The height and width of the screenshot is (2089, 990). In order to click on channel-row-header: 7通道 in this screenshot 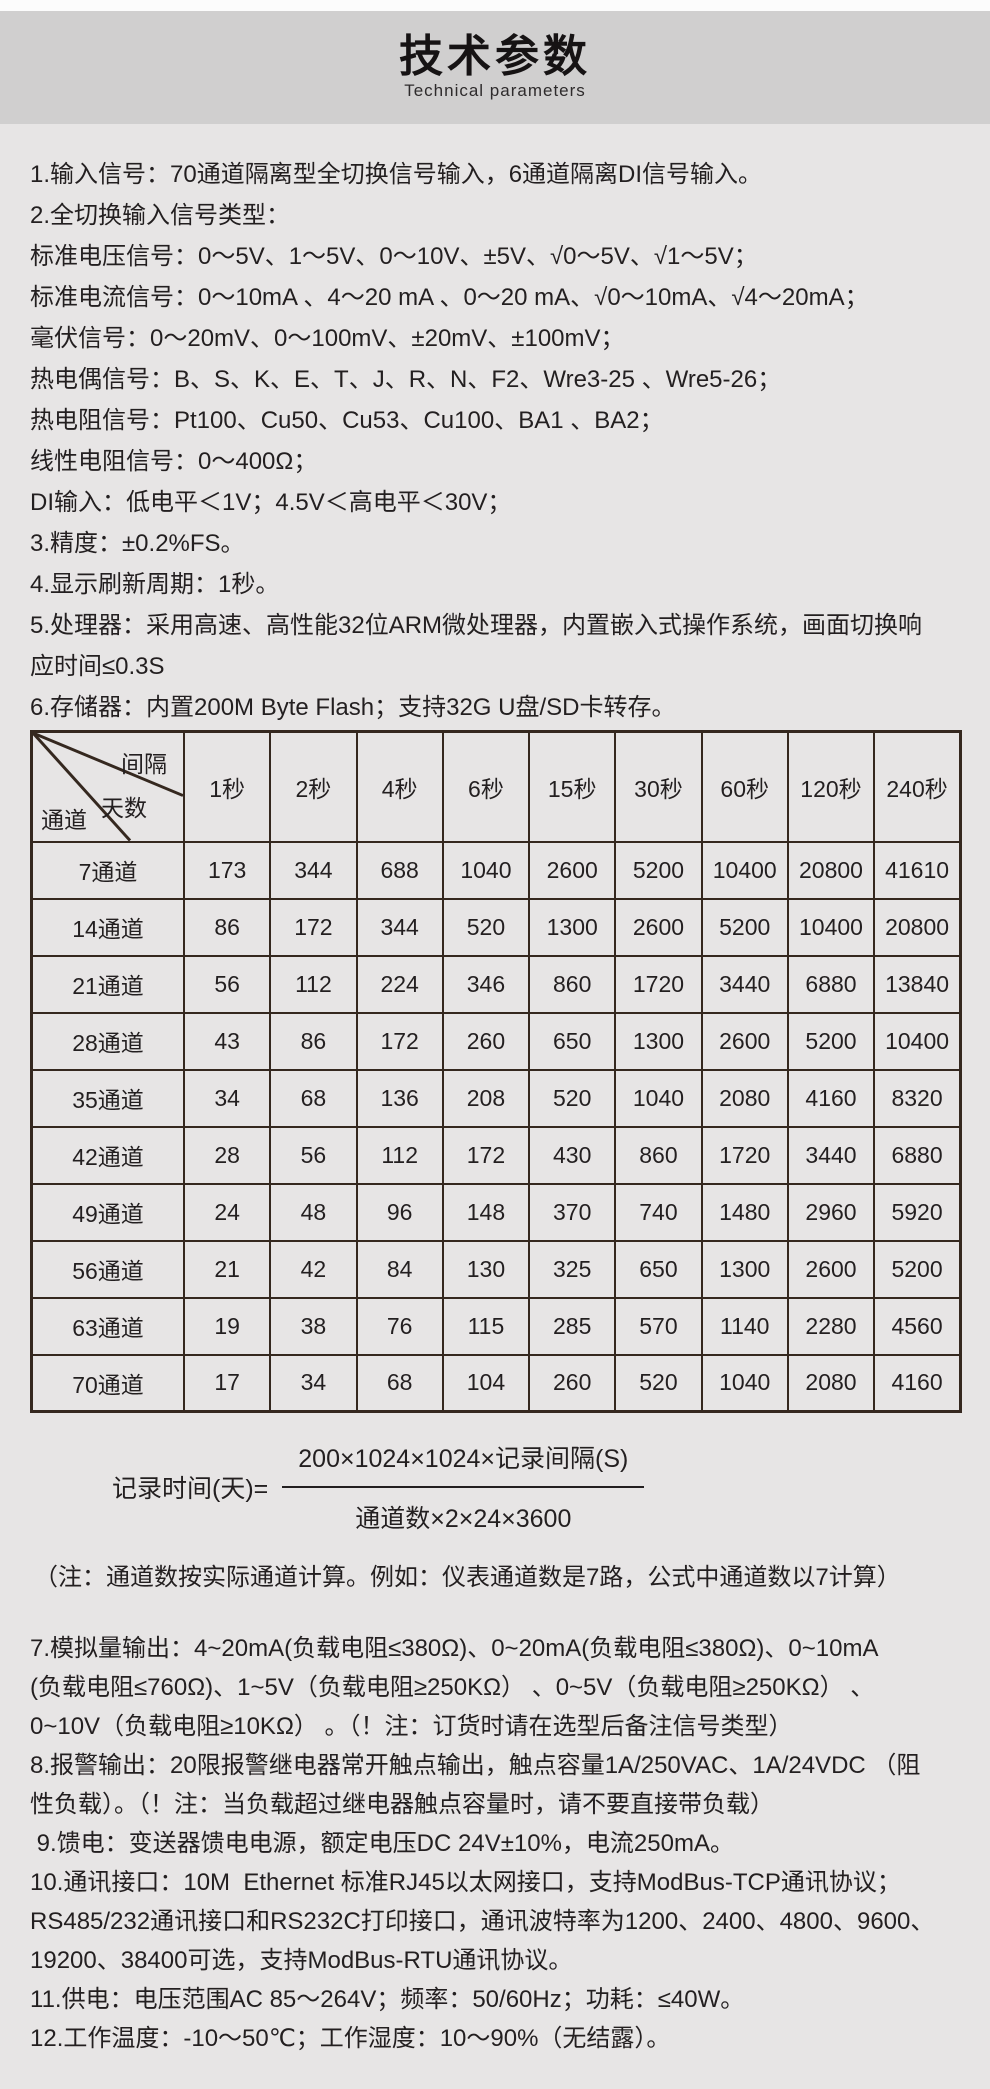, I will do `click(107, 870)`.